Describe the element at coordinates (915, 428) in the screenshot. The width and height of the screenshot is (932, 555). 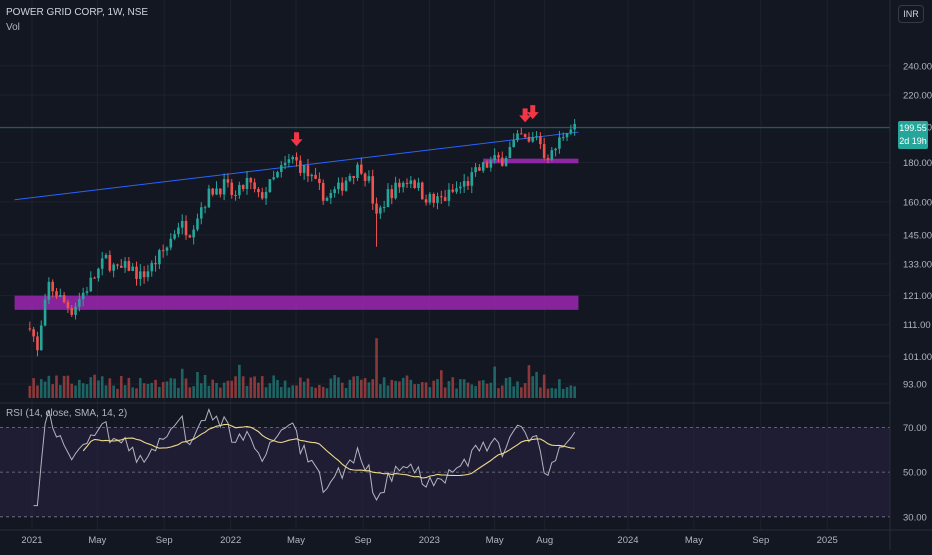
I see `rsi-tick-label: 70.00` at that location.